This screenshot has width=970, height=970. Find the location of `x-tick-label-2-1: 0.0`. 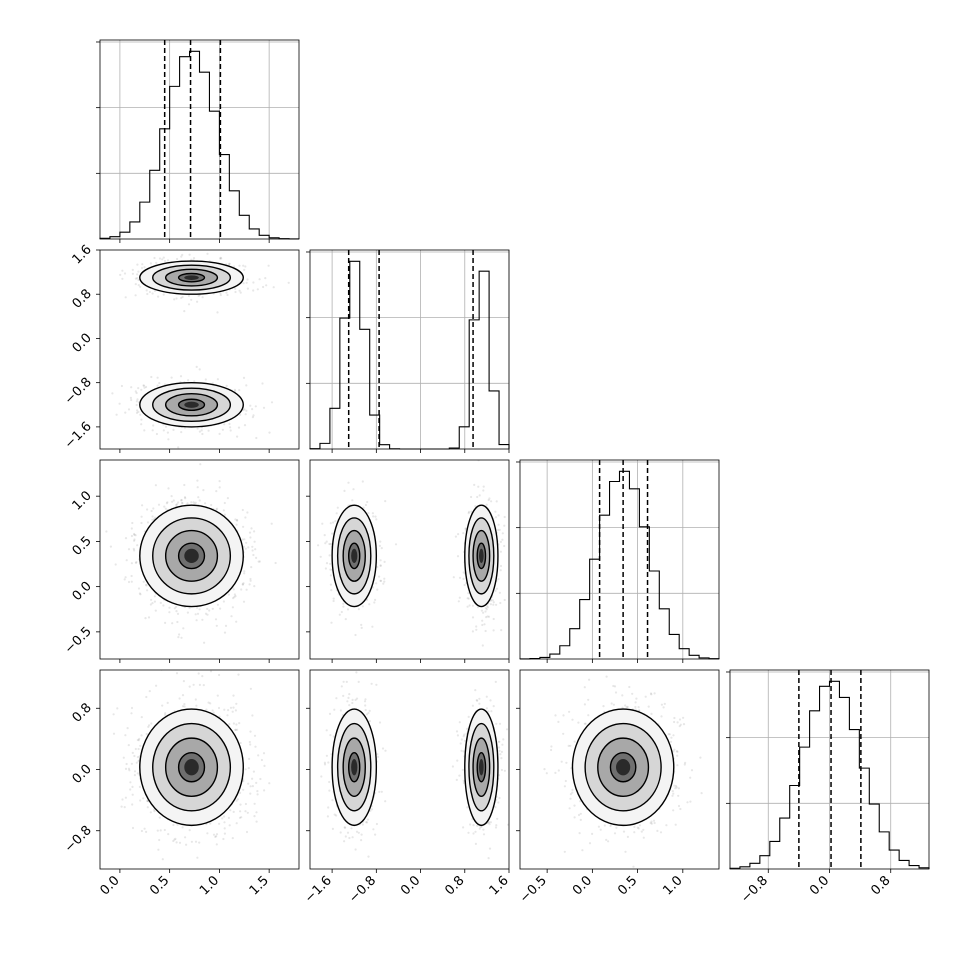

x-tick-label-2-1: 0.0 is located at coordinates (582, 885).